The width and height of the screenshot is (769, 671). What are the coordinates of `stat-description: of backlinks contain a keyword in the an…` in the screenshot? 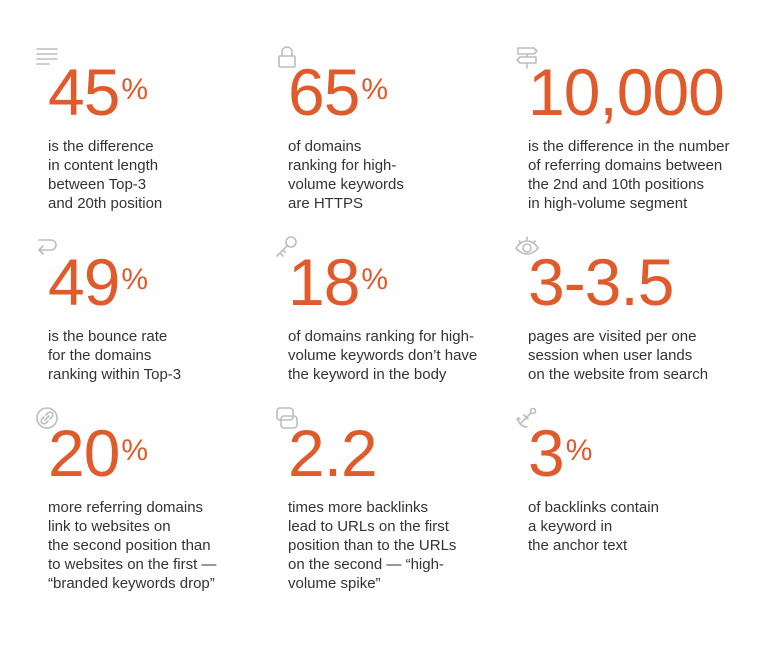 It's located at (593, 526).